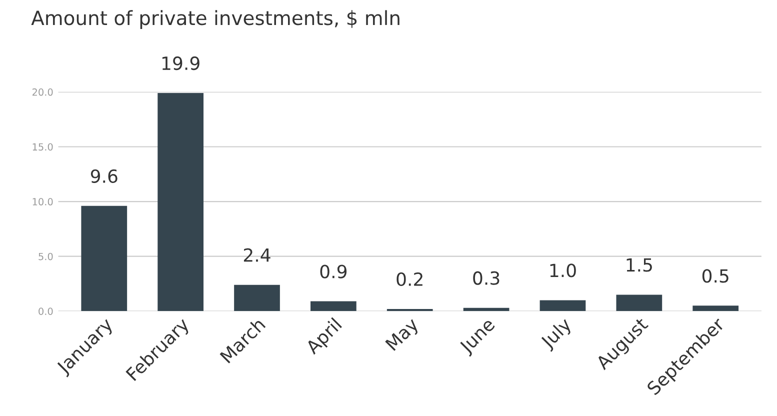 The height and width of the screenshot is (416, 777). Describe the element at coordinates (42, 202) in the screenshot. I see `y-tick-label: 10.0` at that location.